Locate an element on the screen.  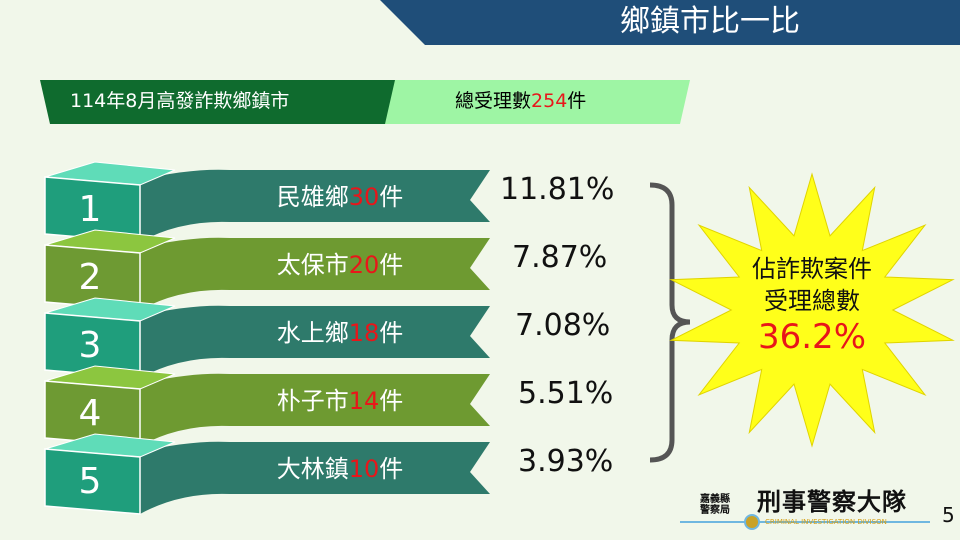
rank-number: 4 is located at coordinates (90, 413).